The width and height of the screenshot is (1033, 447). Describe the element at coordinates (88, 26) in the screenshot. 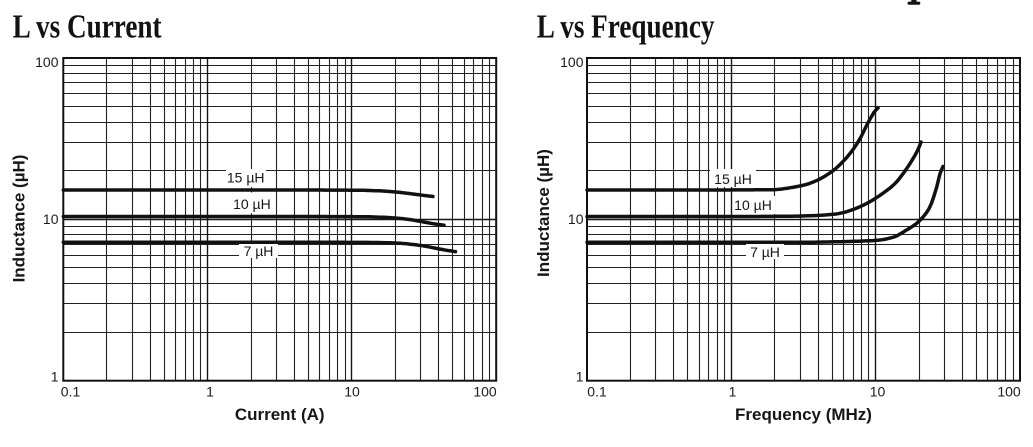

I see `svg-text: L vs Current` at that location.